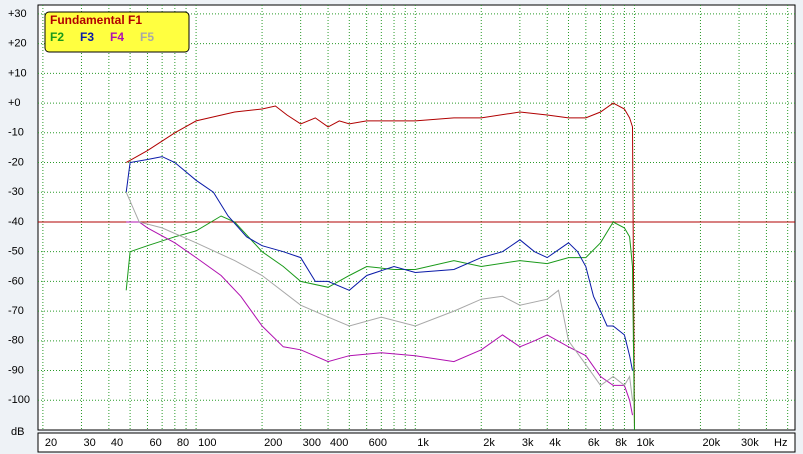 The image size is (803, 454). I want to click on y-tick-label: -60, so click(16, 281).